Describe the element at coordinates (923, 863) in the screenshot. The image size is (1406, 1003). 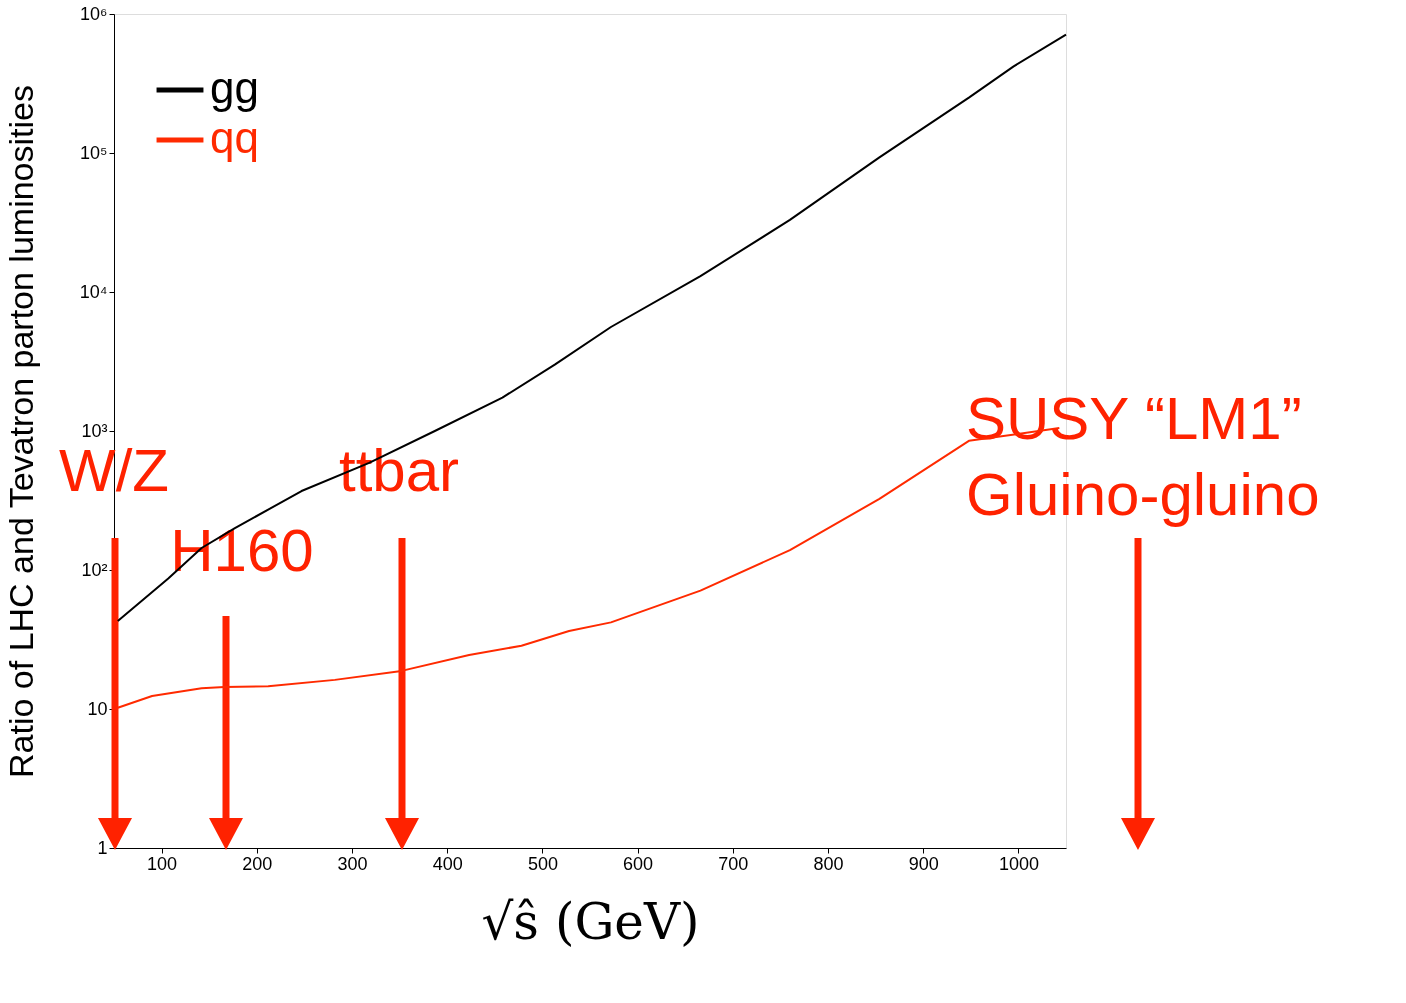
I see `x-tick-label: 900` at that location.